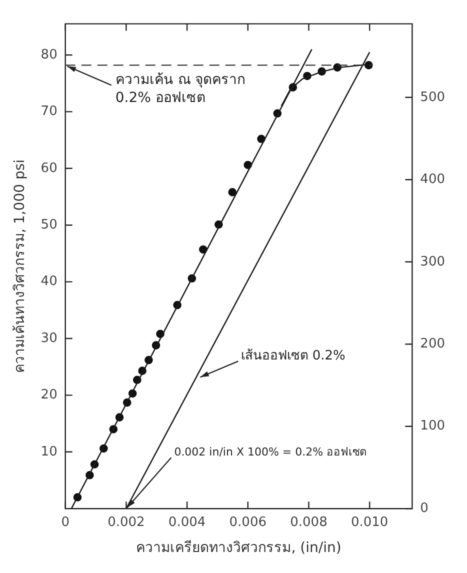  What do you see at coordinates (65, 522) in the screenshot?
I see `x-tick-label: 0` at bounding box center [65, 522].